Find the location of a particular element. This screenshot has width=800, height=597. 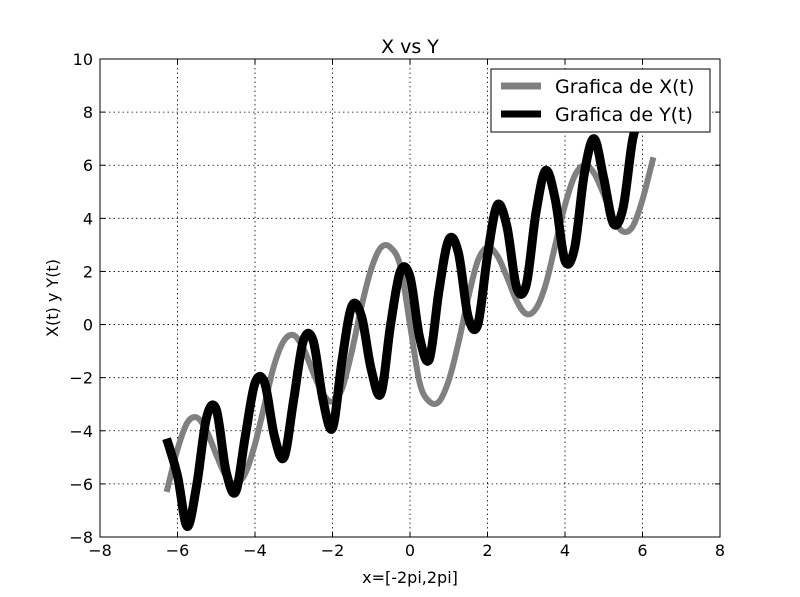

y-tick-label: −4 is located at coordinates (81, 431).